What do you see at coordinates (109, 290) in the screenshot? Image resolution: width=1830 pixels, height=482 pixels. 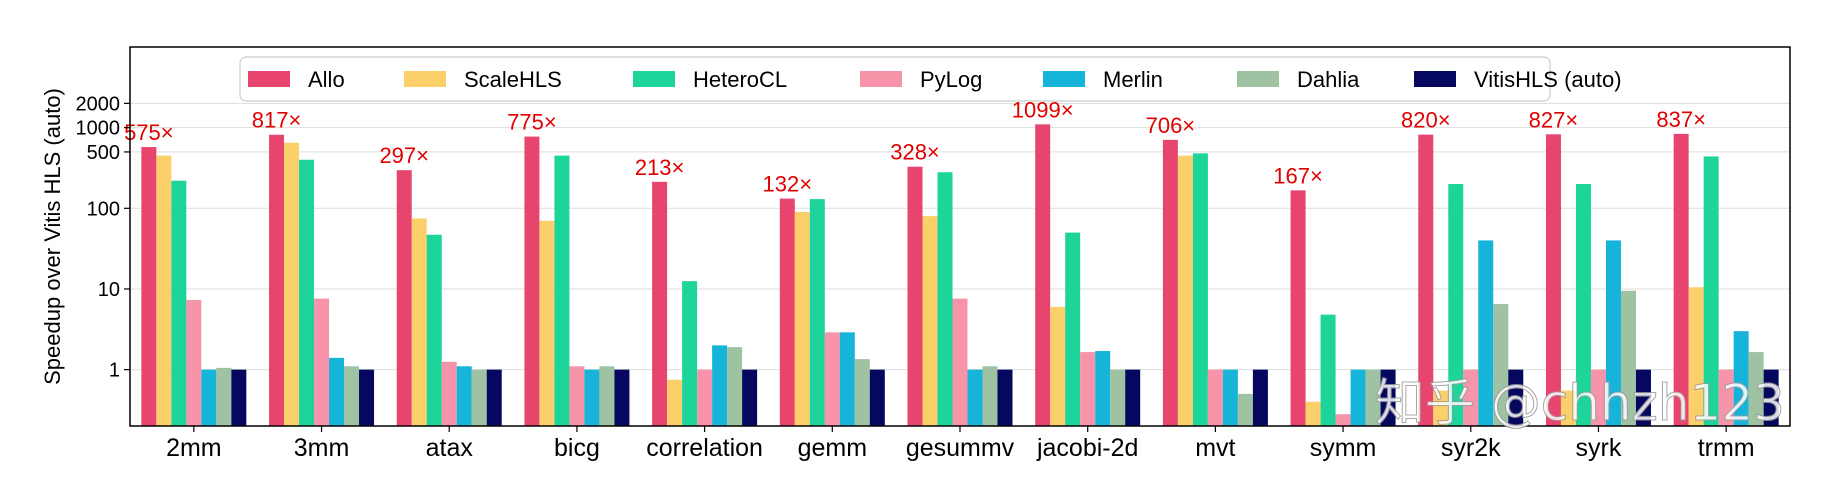 I see `y-tick-label: 10` at bounding box center [109, 290].